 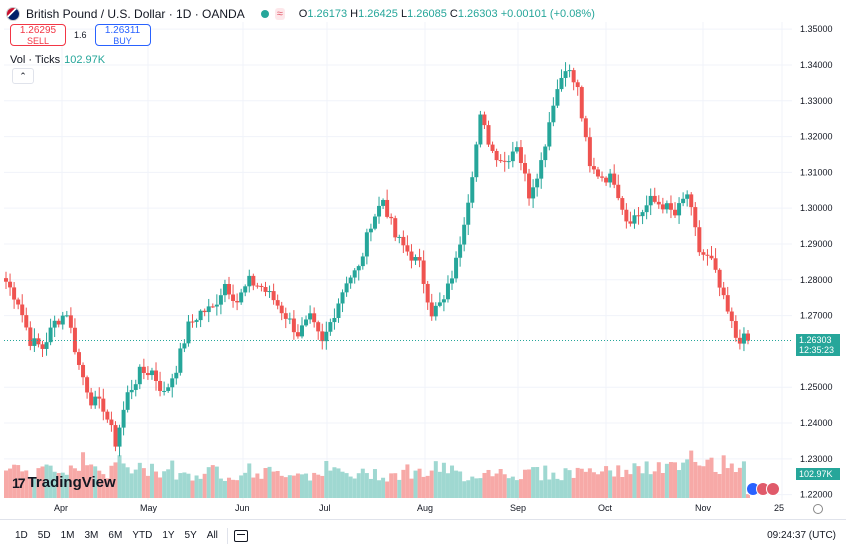 What do you see at coordinates (240, 535) in the screenshot?
I see `calendar-icon` at bounding box center [240, 535].